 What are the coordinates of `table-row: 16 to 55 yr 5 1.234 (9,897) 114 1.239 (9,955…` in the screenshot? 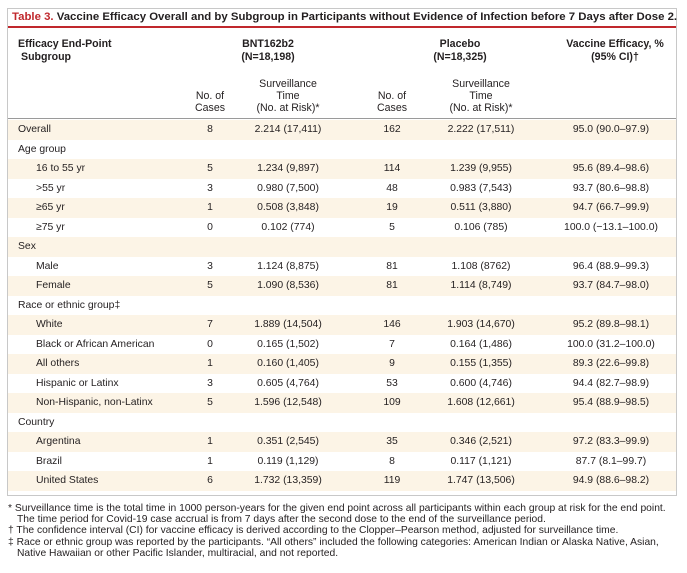 It's located at (342, 169).